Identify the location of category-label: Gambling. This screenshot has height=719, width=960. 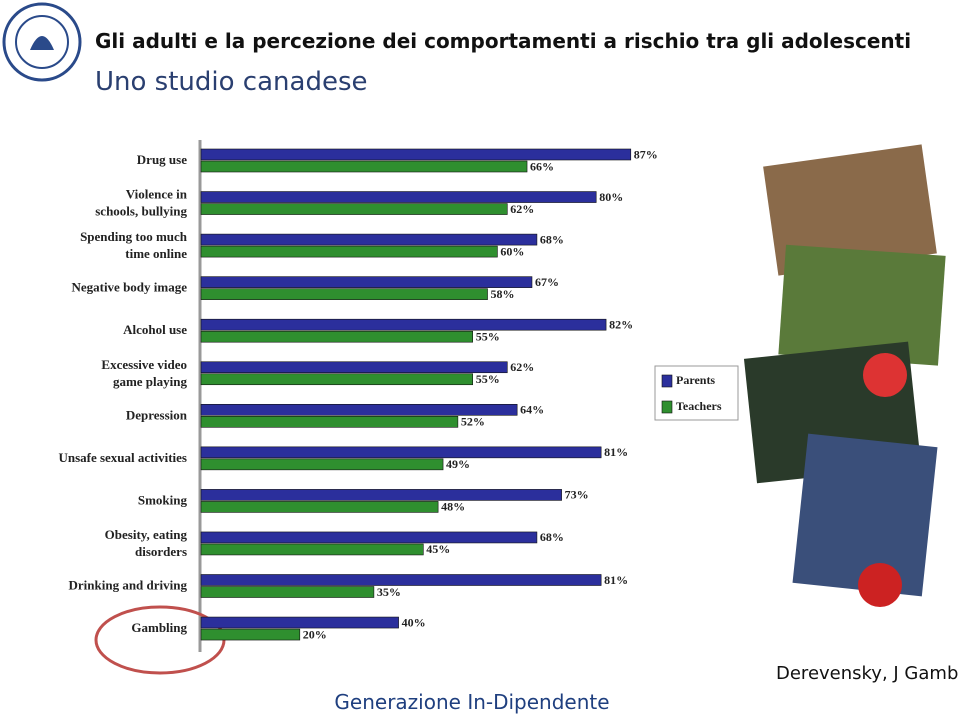
(159, 627).